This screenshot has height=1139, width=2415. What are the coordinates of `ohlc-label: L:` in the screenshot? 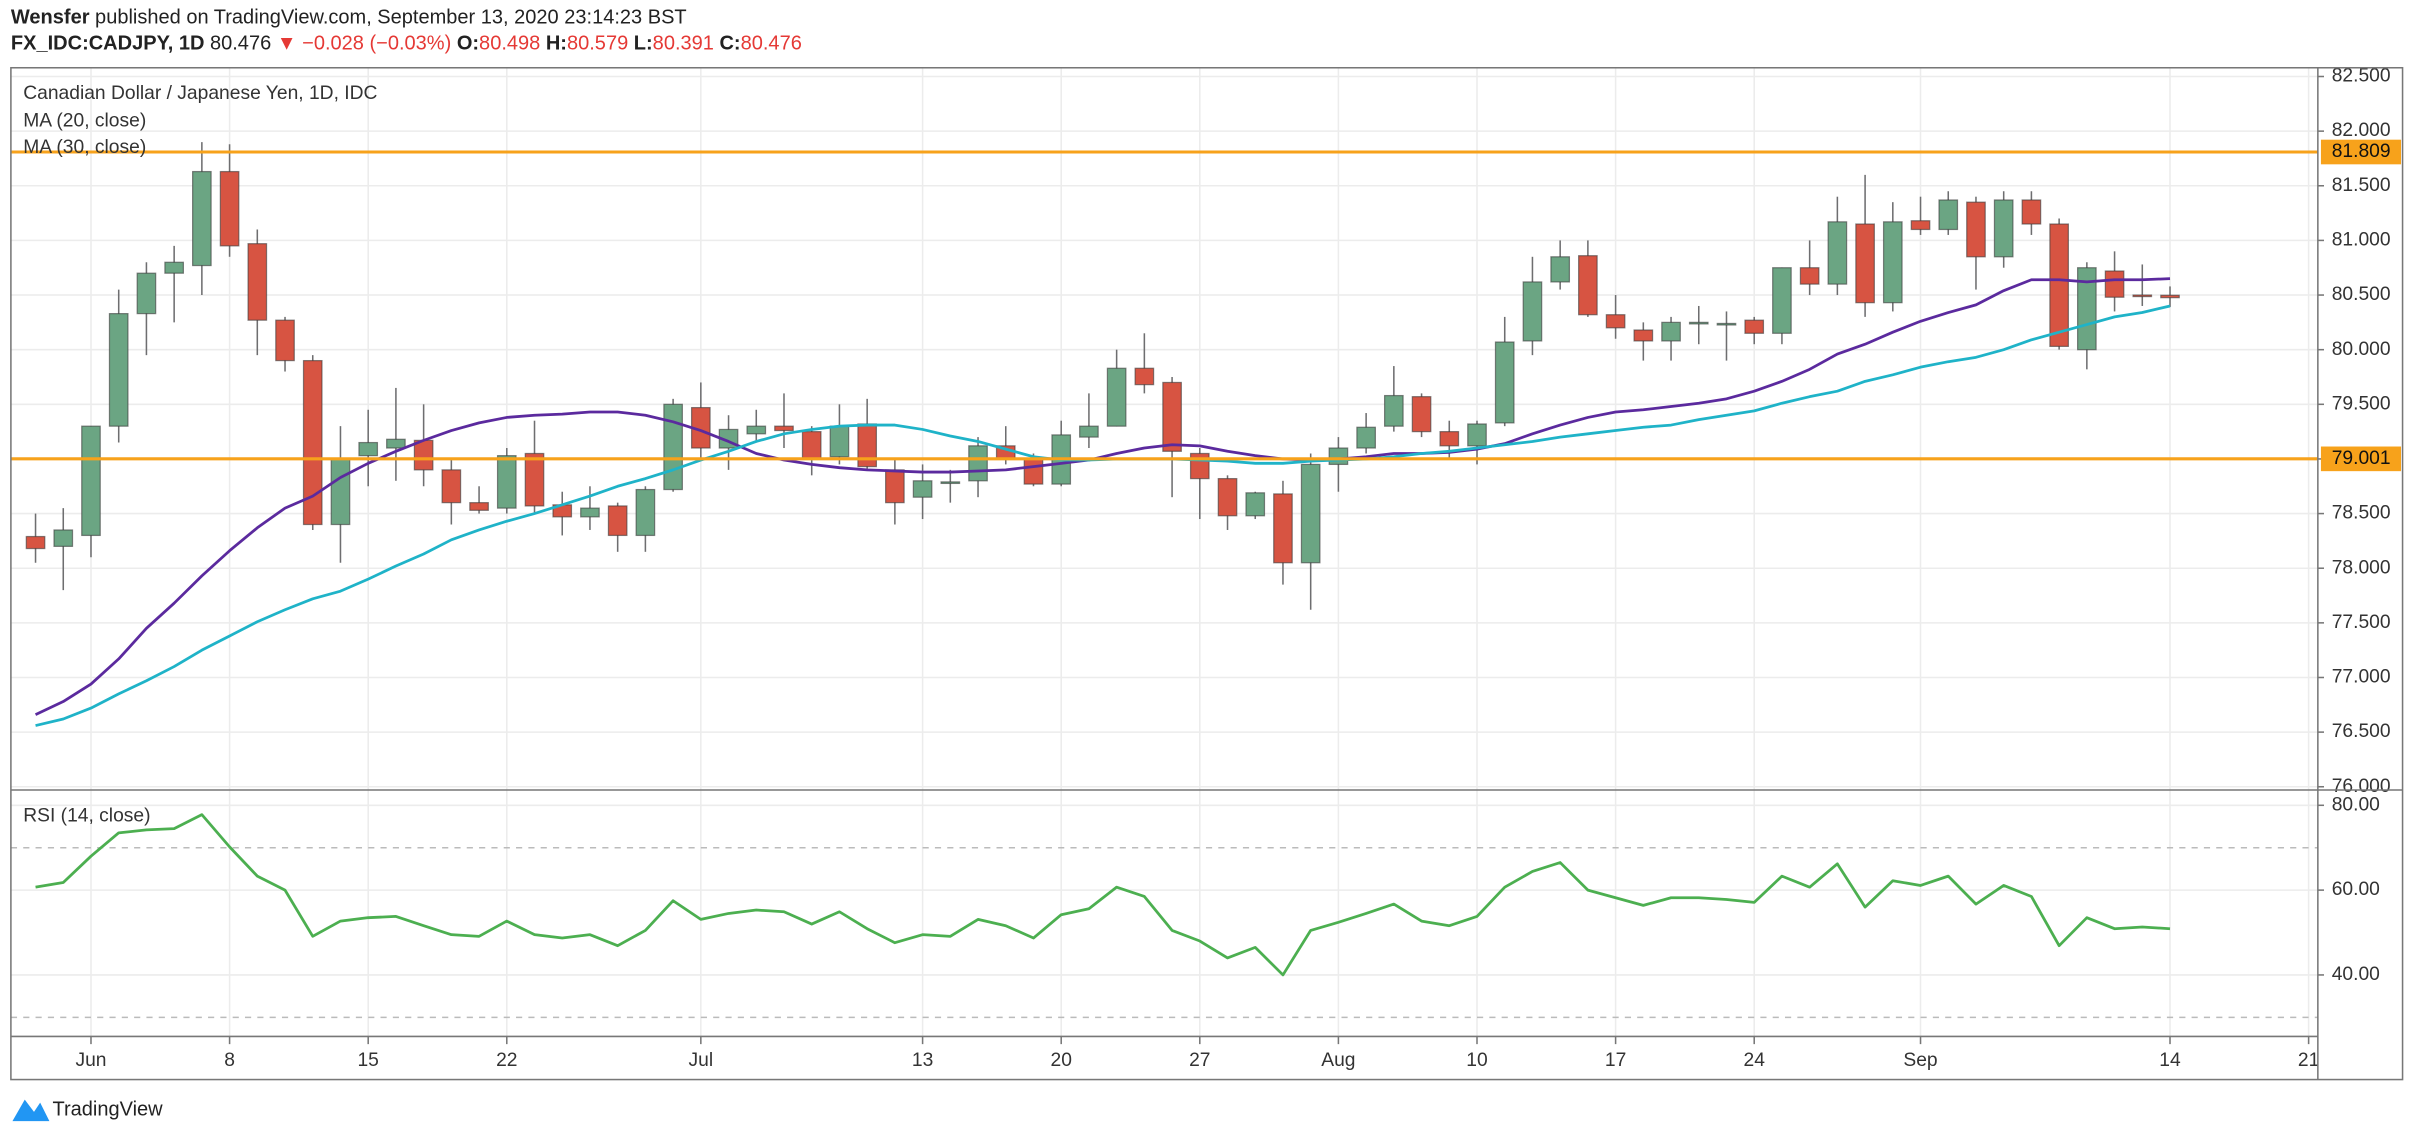 It's located at (643, 44).